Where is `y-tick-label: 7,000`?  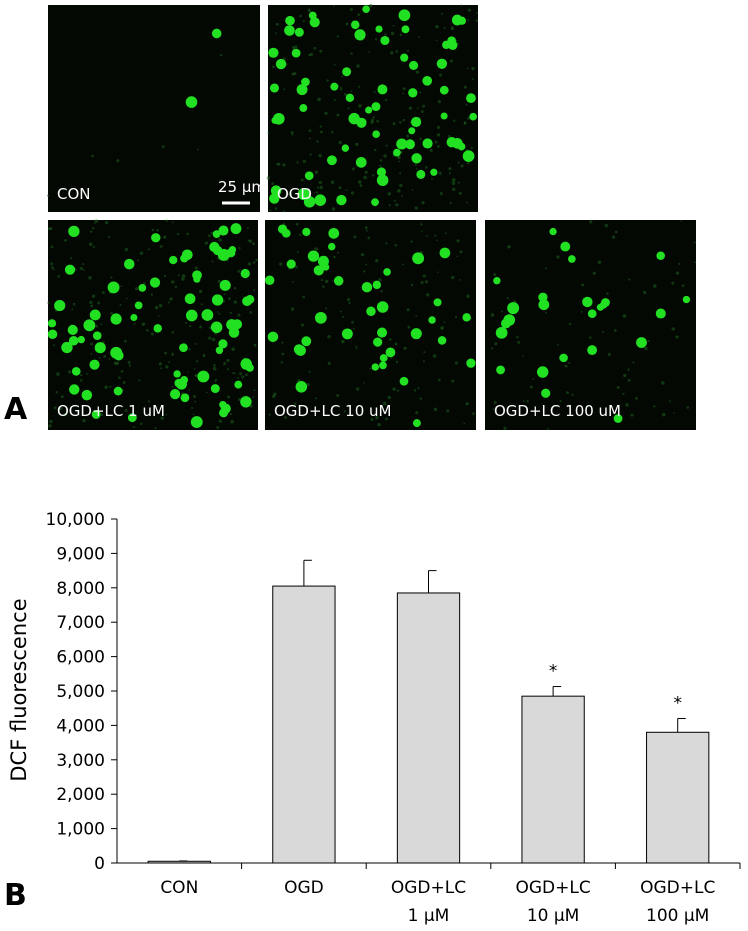
y-tick-label: 7,000 is located at coordinates (80, 623).